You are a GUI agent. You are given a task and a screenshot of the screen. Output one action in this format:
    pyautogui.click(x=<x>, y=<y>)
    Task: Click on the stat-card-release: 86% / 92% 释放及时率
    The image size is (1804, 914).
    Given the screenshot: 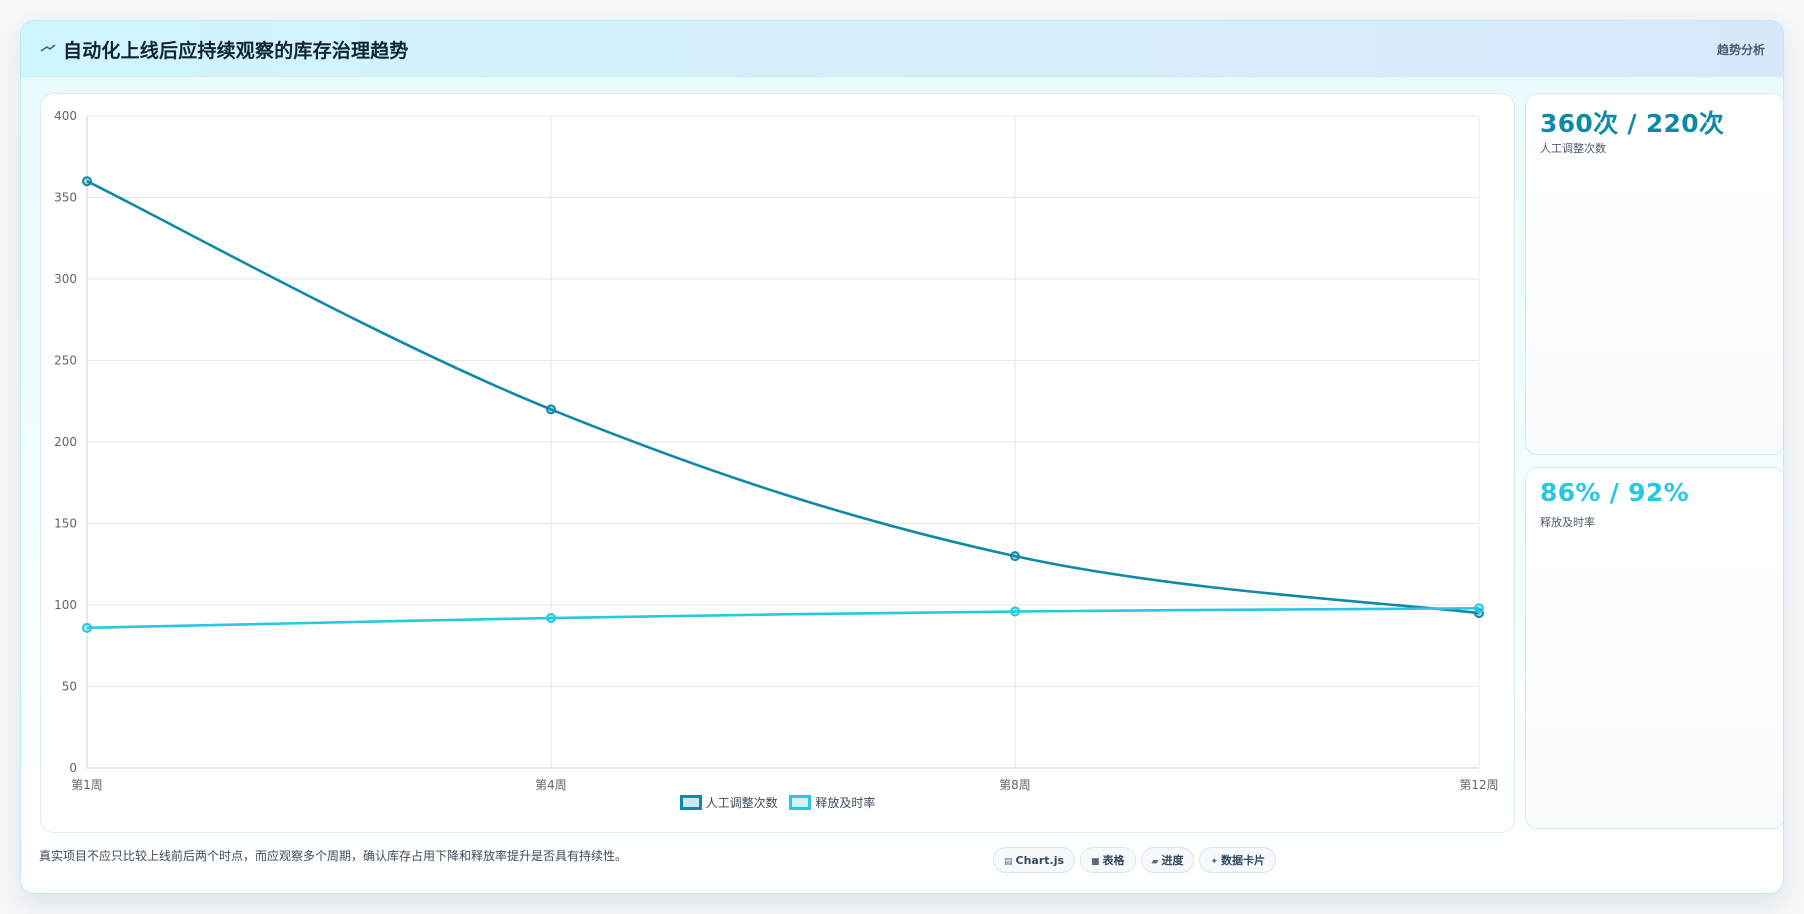 What is the action you would take?
    pyautogui.click(x=1654, y=648)
    